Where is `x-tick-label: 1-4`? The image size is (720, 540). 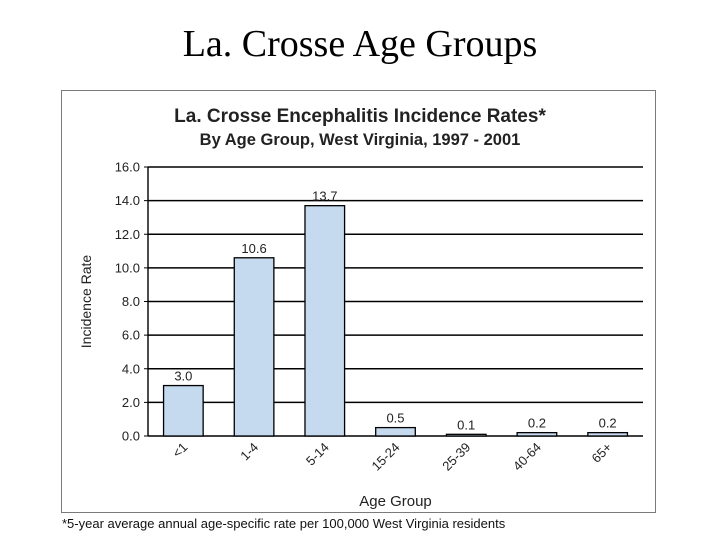 x-tick-label: 1-4 is located at coordinates (249, 452).